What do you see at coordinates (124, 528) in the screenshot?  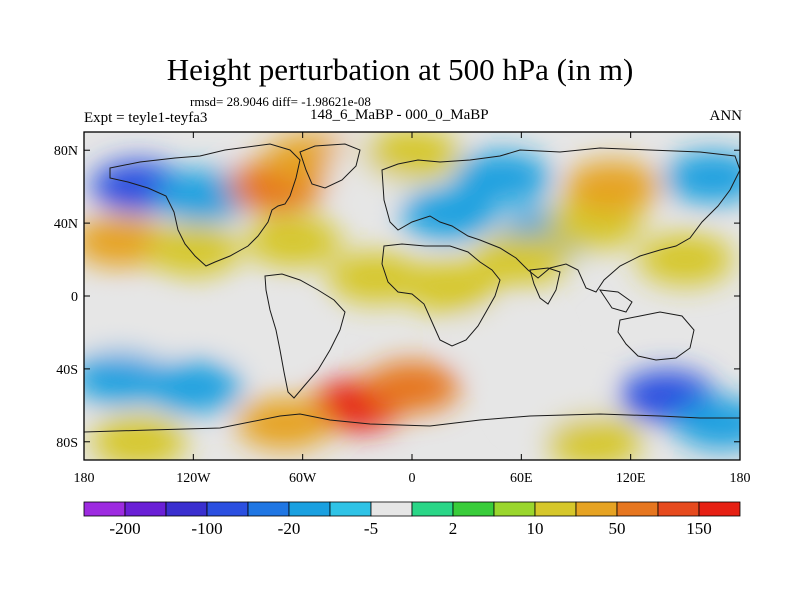 I see `colorbar-label: -200` at bounding box center [124, 528].